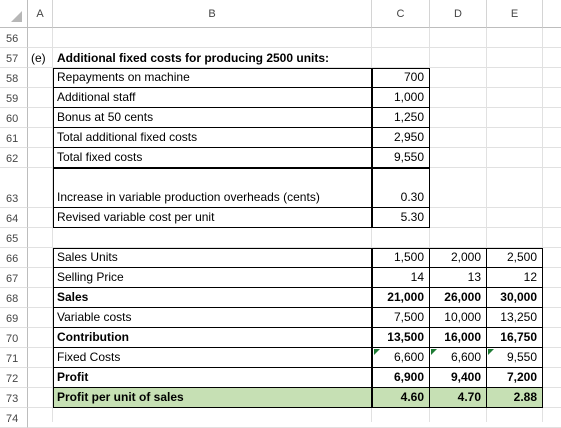 The height and width of the screenshot is (428, 561). What do you see at coordinates (212, 318) in the screenshot?
I see `table-row-label: Variable costs` at bounding box center [212, 318].